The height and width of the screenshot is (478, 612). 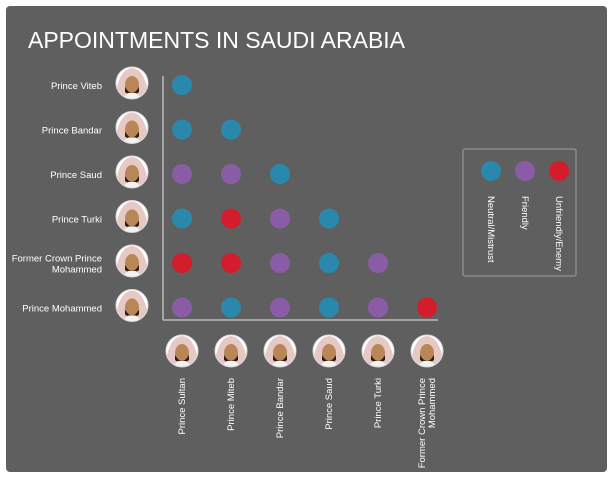 I want to click on legend-label-unfriendly-enemy: Unfriendly/Enemy, so click(x=558, y=233).